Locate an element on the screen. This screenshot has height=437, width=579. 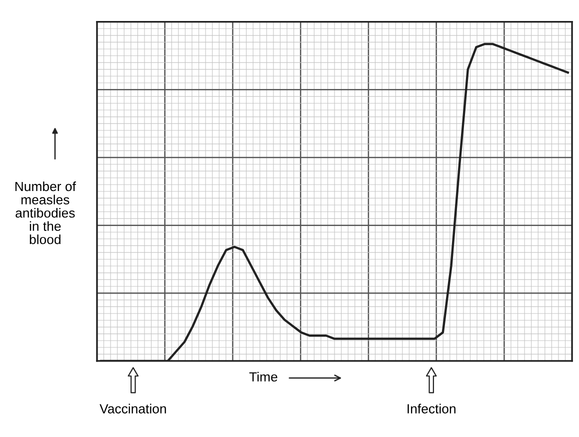
text: Infection is located at coordinates (432, 409).